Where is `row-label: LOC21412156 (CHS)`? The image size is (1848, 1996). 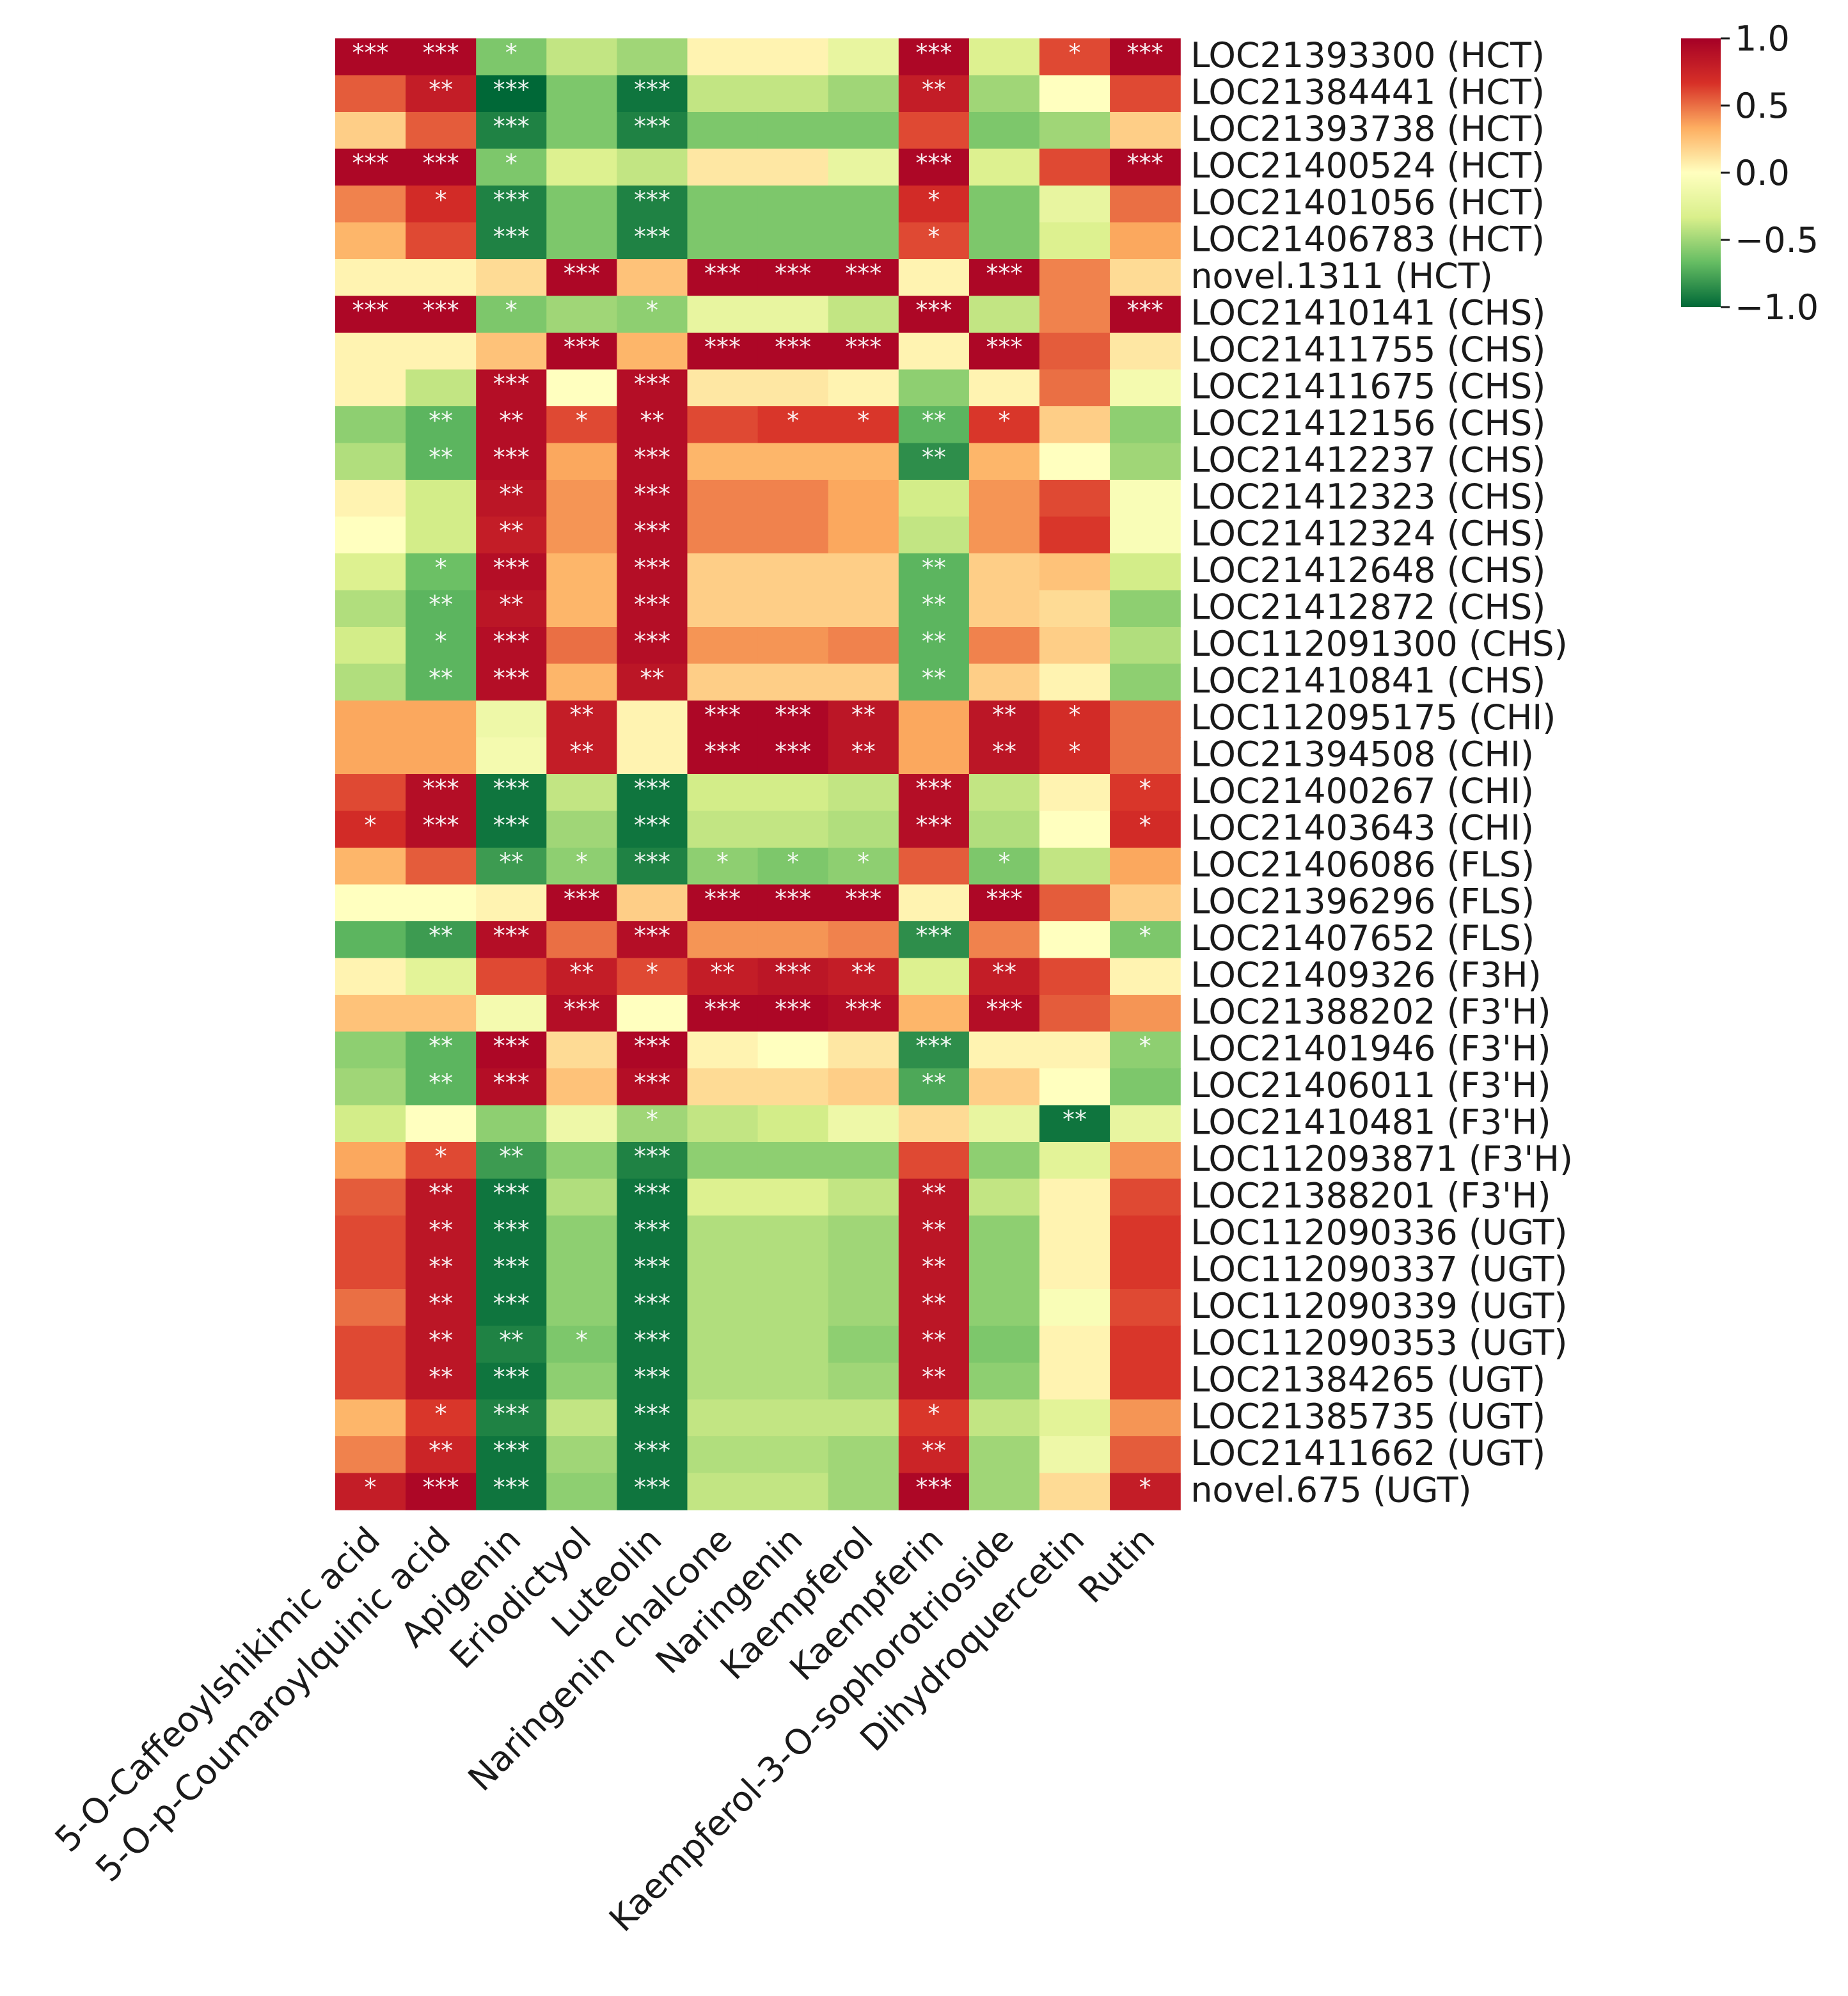
row-label: LOC21412156 (CHS) is located at coordinates (1367, 423).